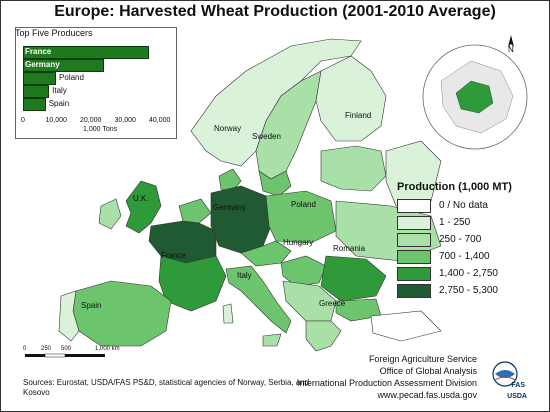 The width and height of the screenshot is (550, 412). I want to click on legend-label: 1 - 250, so click(455, 222).